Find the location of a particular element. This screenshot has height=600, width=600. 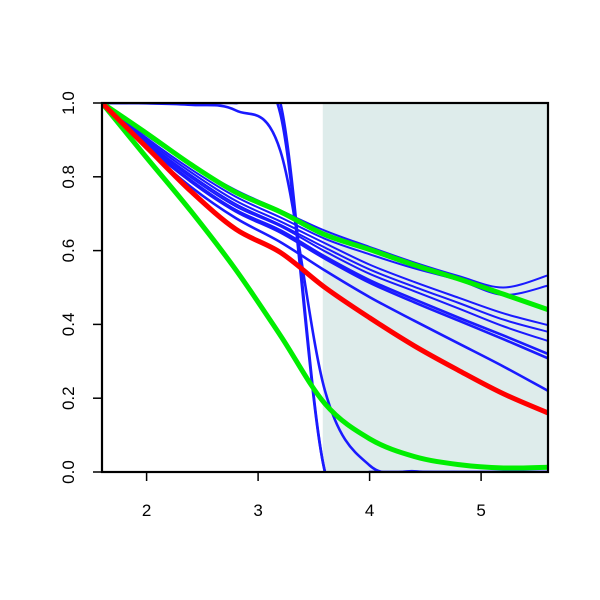

y-tick-label: 0.2 is located at coordinates (68, 398).